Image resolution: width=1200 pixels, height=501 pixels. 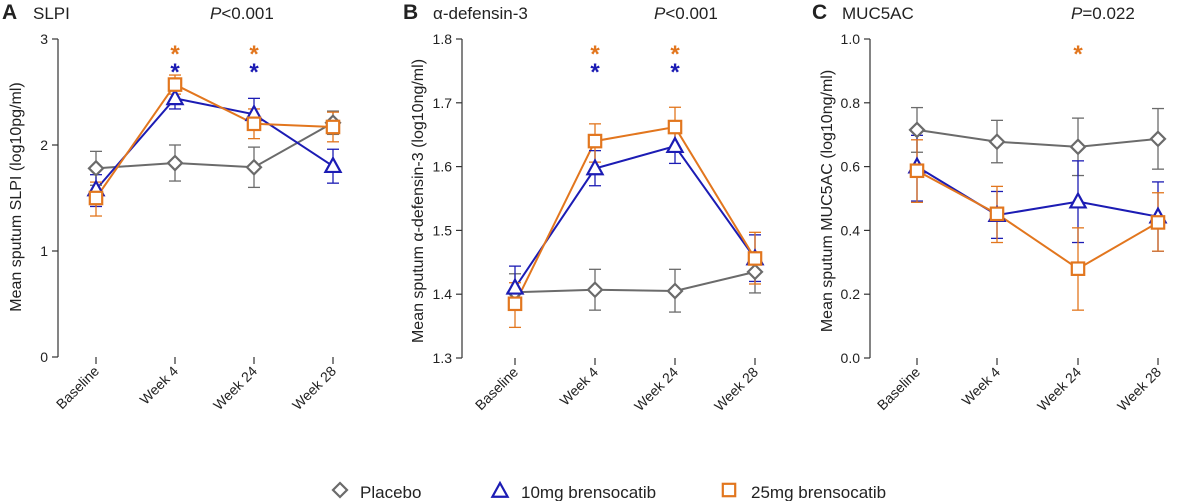 What do you see at coordinates (851, 39) in the screenshot?
I see `y-tick-label-1-0: 1.0` at bounding box center [851, 39].